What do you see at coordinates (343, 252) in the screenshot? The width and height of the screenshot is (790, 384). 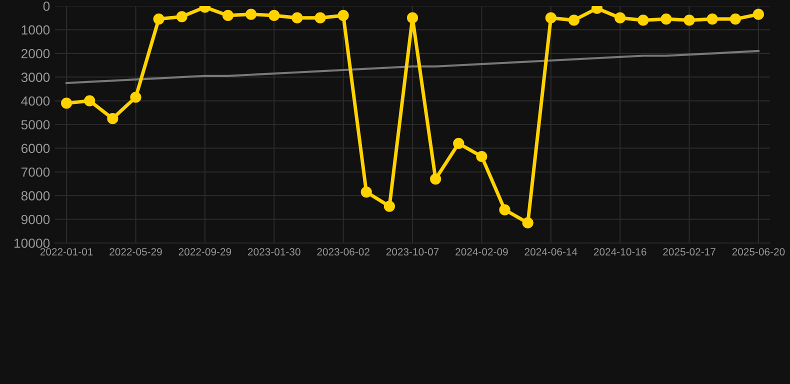 I see `x-tick-label: 2023-06-02` at bounding box center [343, 252].